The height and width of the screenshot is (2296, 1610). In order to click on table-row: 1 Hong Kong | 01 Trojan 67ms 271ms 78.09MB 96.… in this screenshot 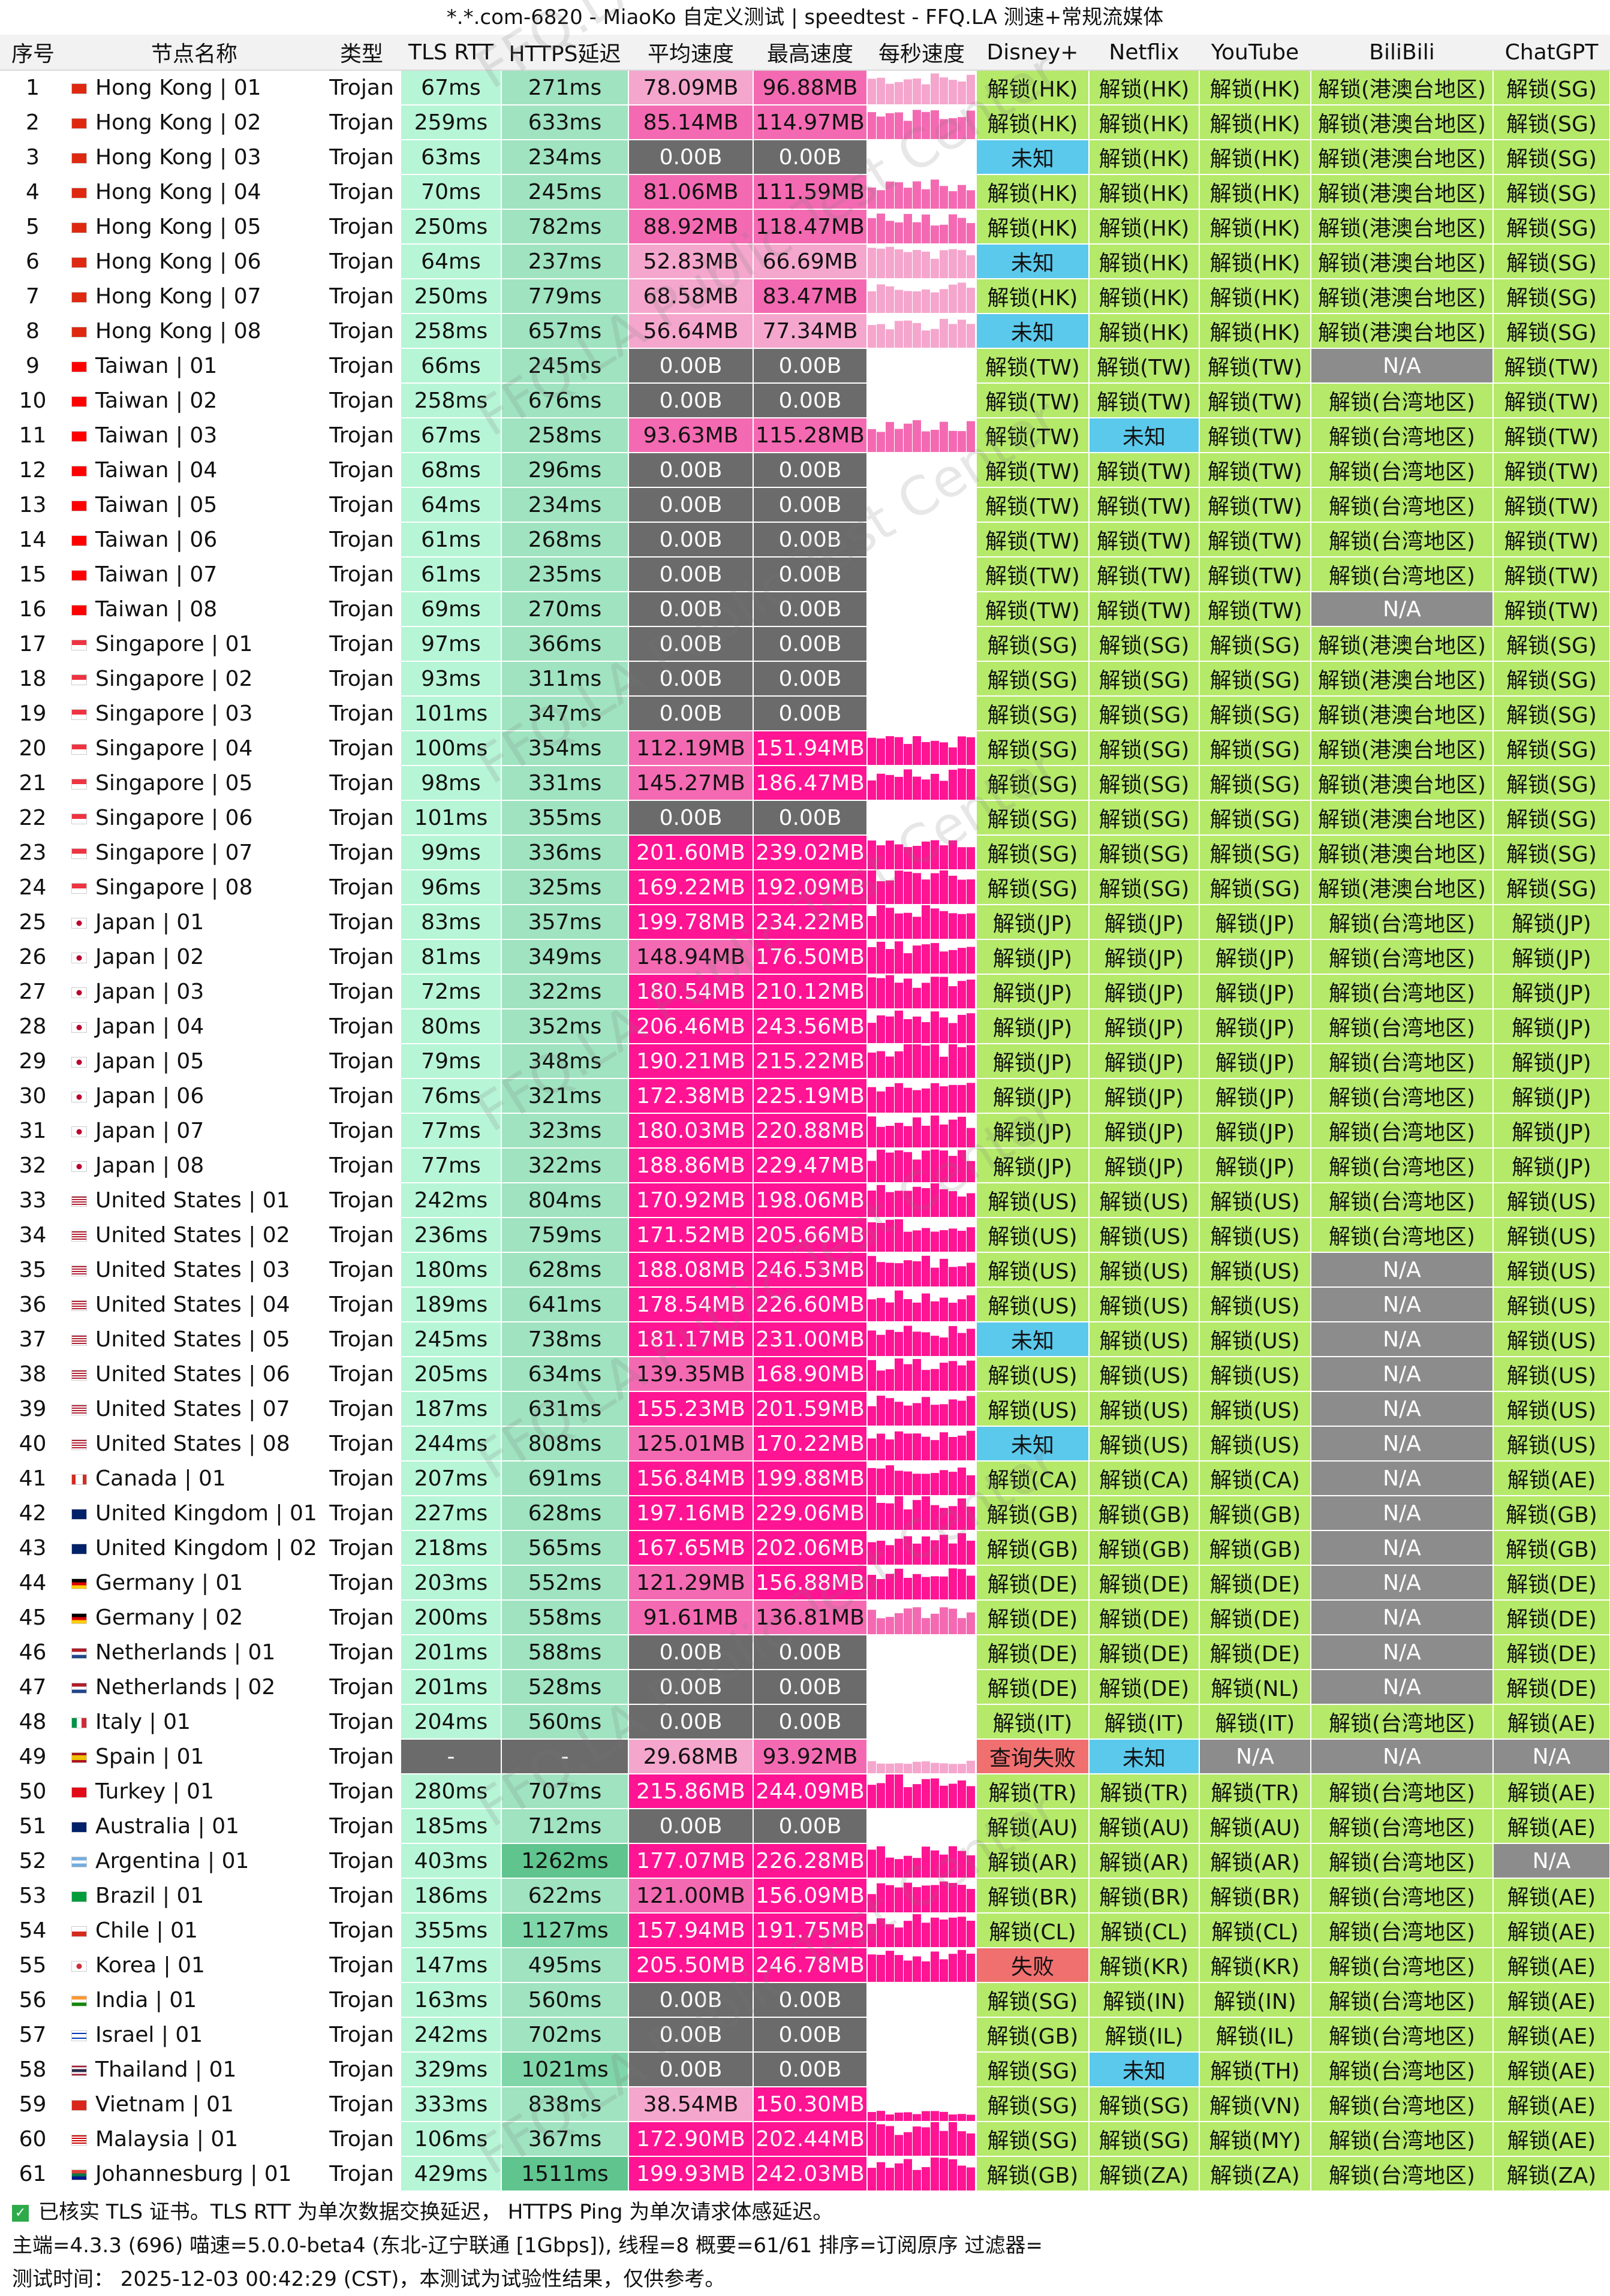, I will do `click(805, 88)`.